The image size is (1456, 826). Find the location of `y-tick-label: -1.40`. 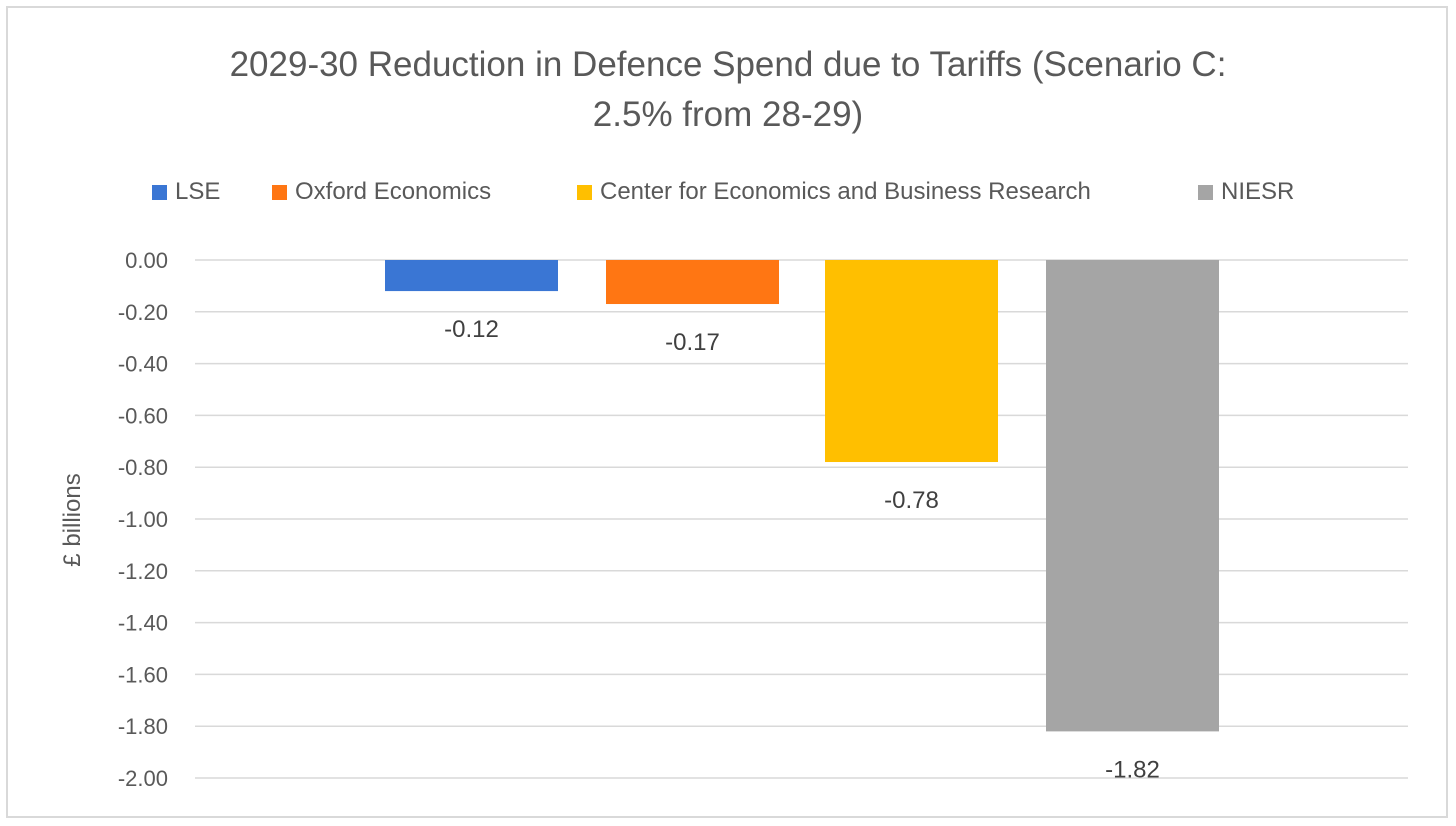

y-tick-label: -1.40 is located at coordinates (143, 623).